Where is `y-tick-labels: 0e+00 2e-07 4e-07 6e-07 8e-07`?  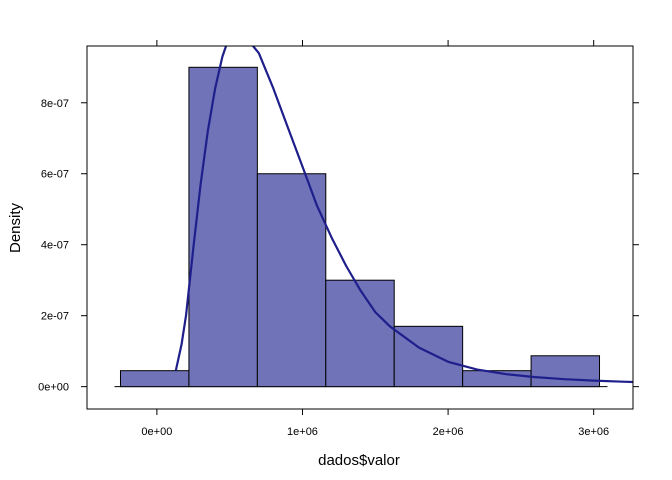 y-tick-labels: 0e+00 2e-07 4e-07 6e-07 8e-07 is located at coordinates (53, 246).